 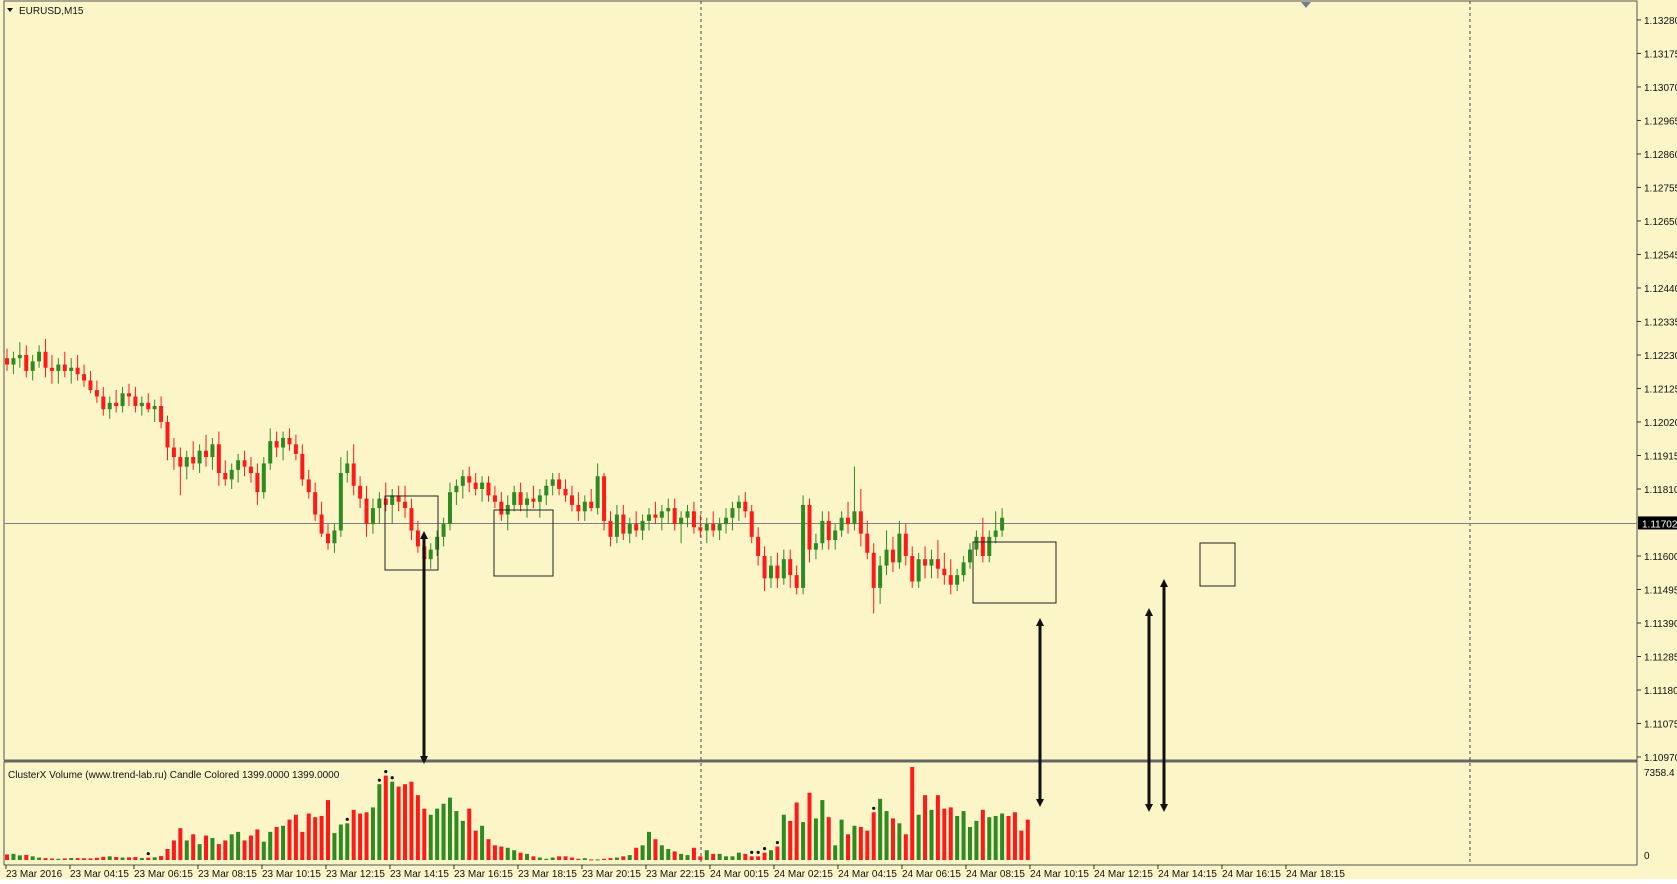 What do you see at coordinates (1660, 624) in the screenshot?
I see `price-tick-label: 1.11390` at bounding box center [1660, 624].